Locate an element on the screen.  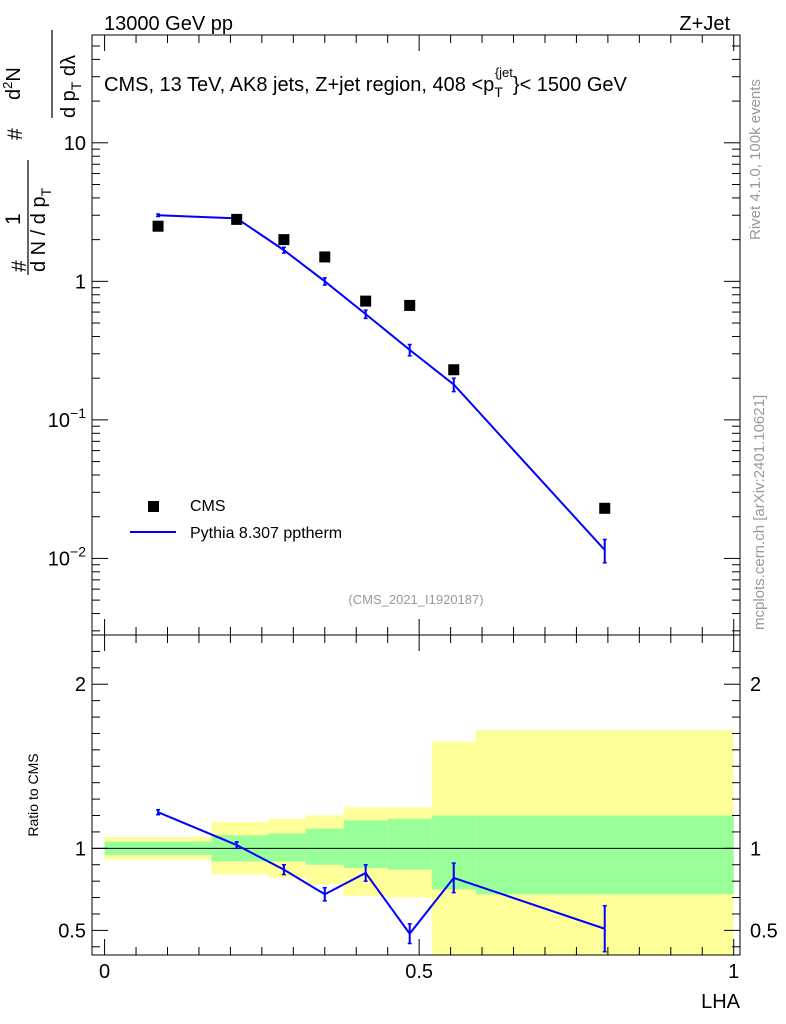
ratio-ylabel: Ratio to CMS is located at coordinates (33, 794).